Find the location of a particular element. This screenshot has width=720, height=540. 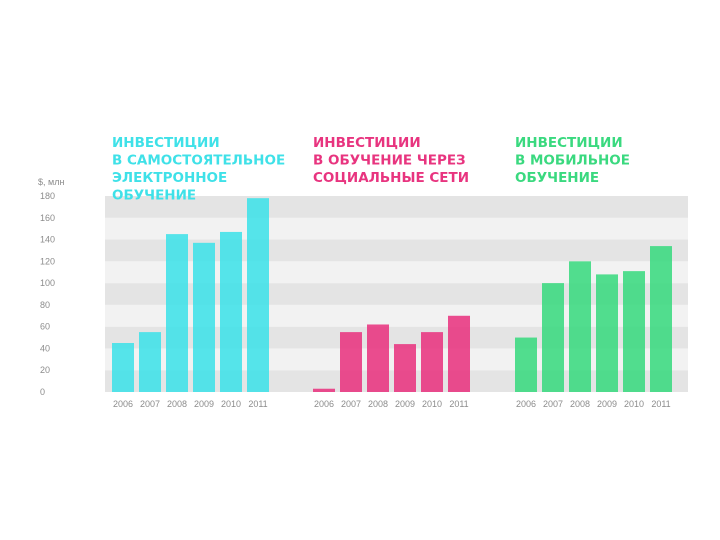

chart-title-line: ЭЛЕКТРОННОЕ is located at coordinates (169, 178).